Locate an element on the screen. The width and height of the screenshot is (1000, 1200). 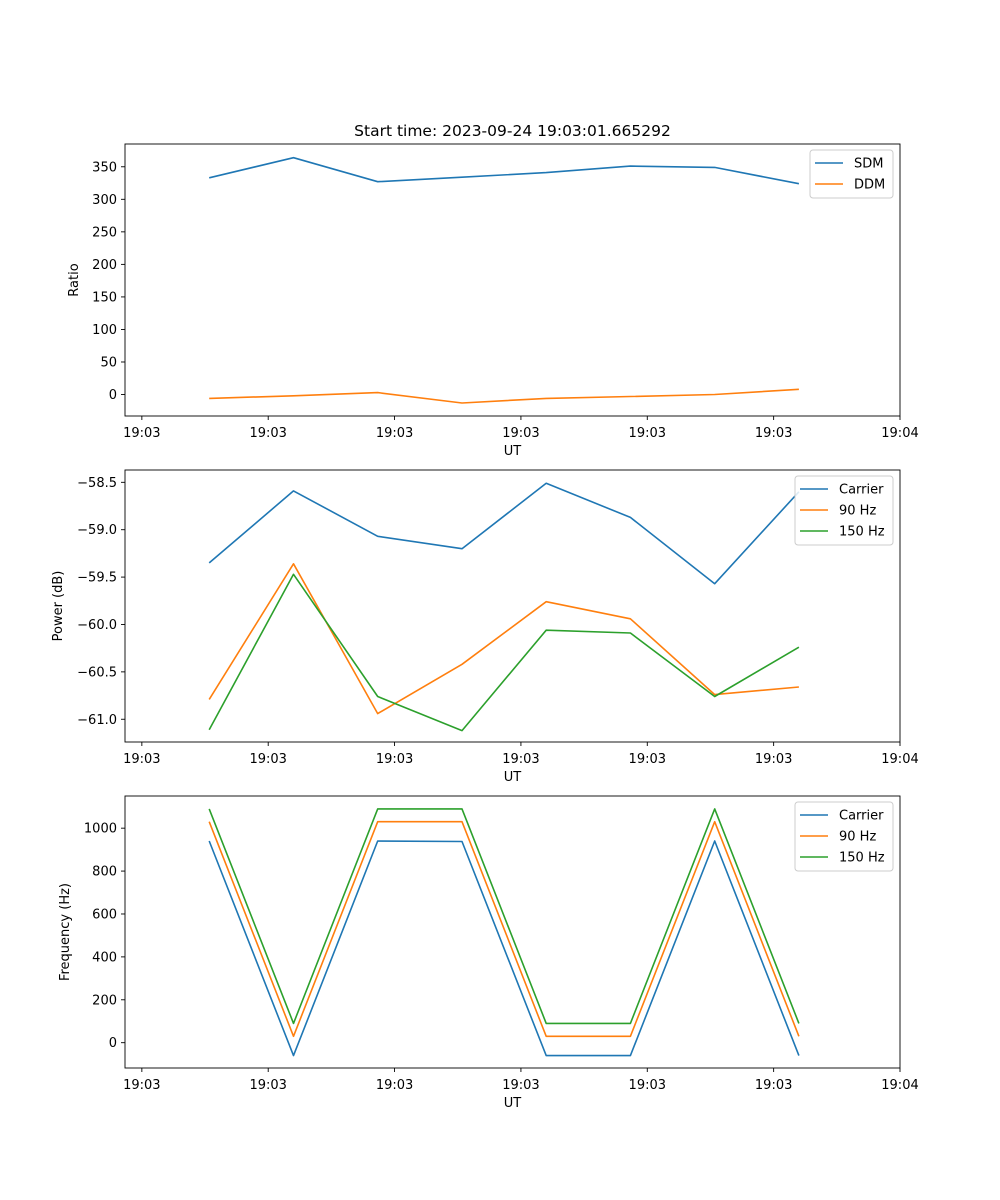
y-tick-label: 250 is located at coordinates (104, 232).